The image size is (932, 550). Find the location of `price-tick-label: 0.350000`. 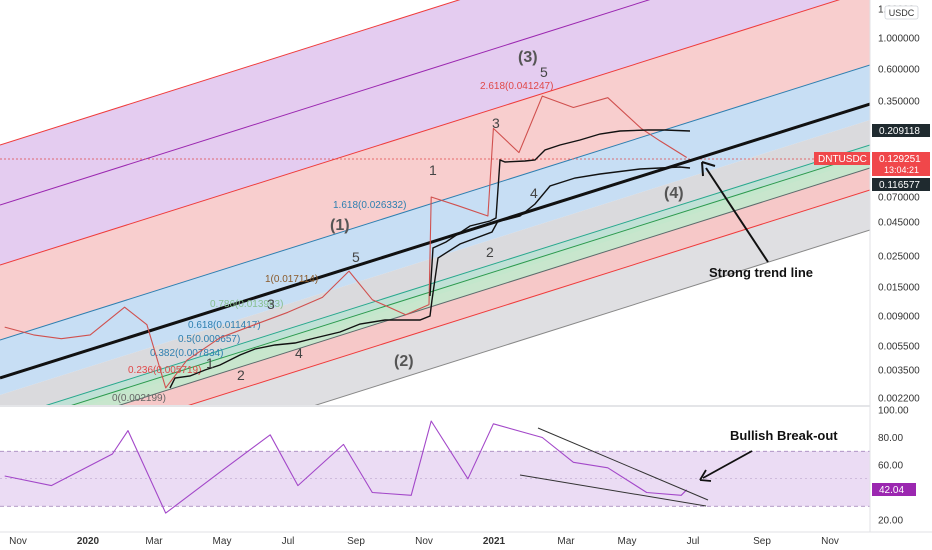

price-tick-label: 0.350000 is located at coordinates (899, 102).